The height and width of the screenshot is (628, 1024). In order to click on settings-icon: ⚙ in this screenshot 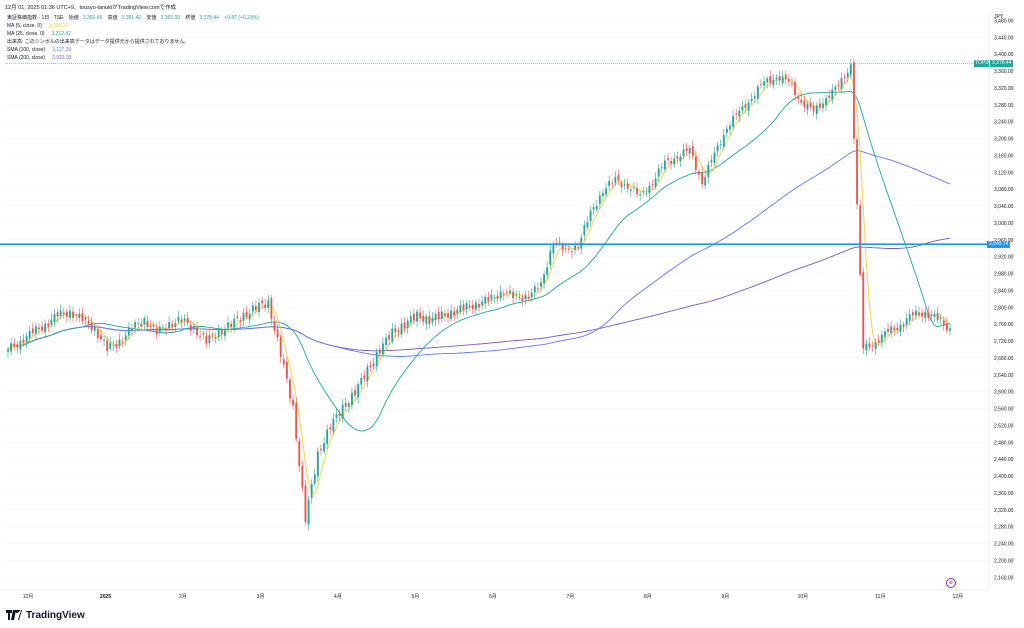, I will do `click(951, 583)`.